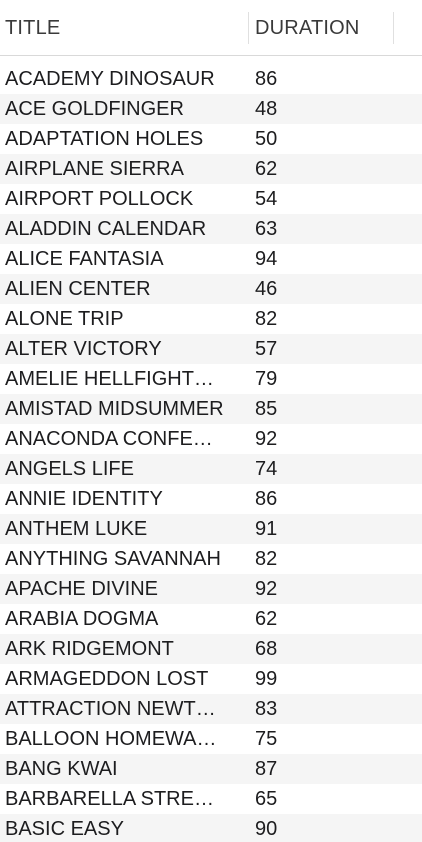  What do you see at coordinates (107, 679) in the screenshot?
I see `cell-title: ARMAGEDDON LOST` at bounding box center [107, 679].